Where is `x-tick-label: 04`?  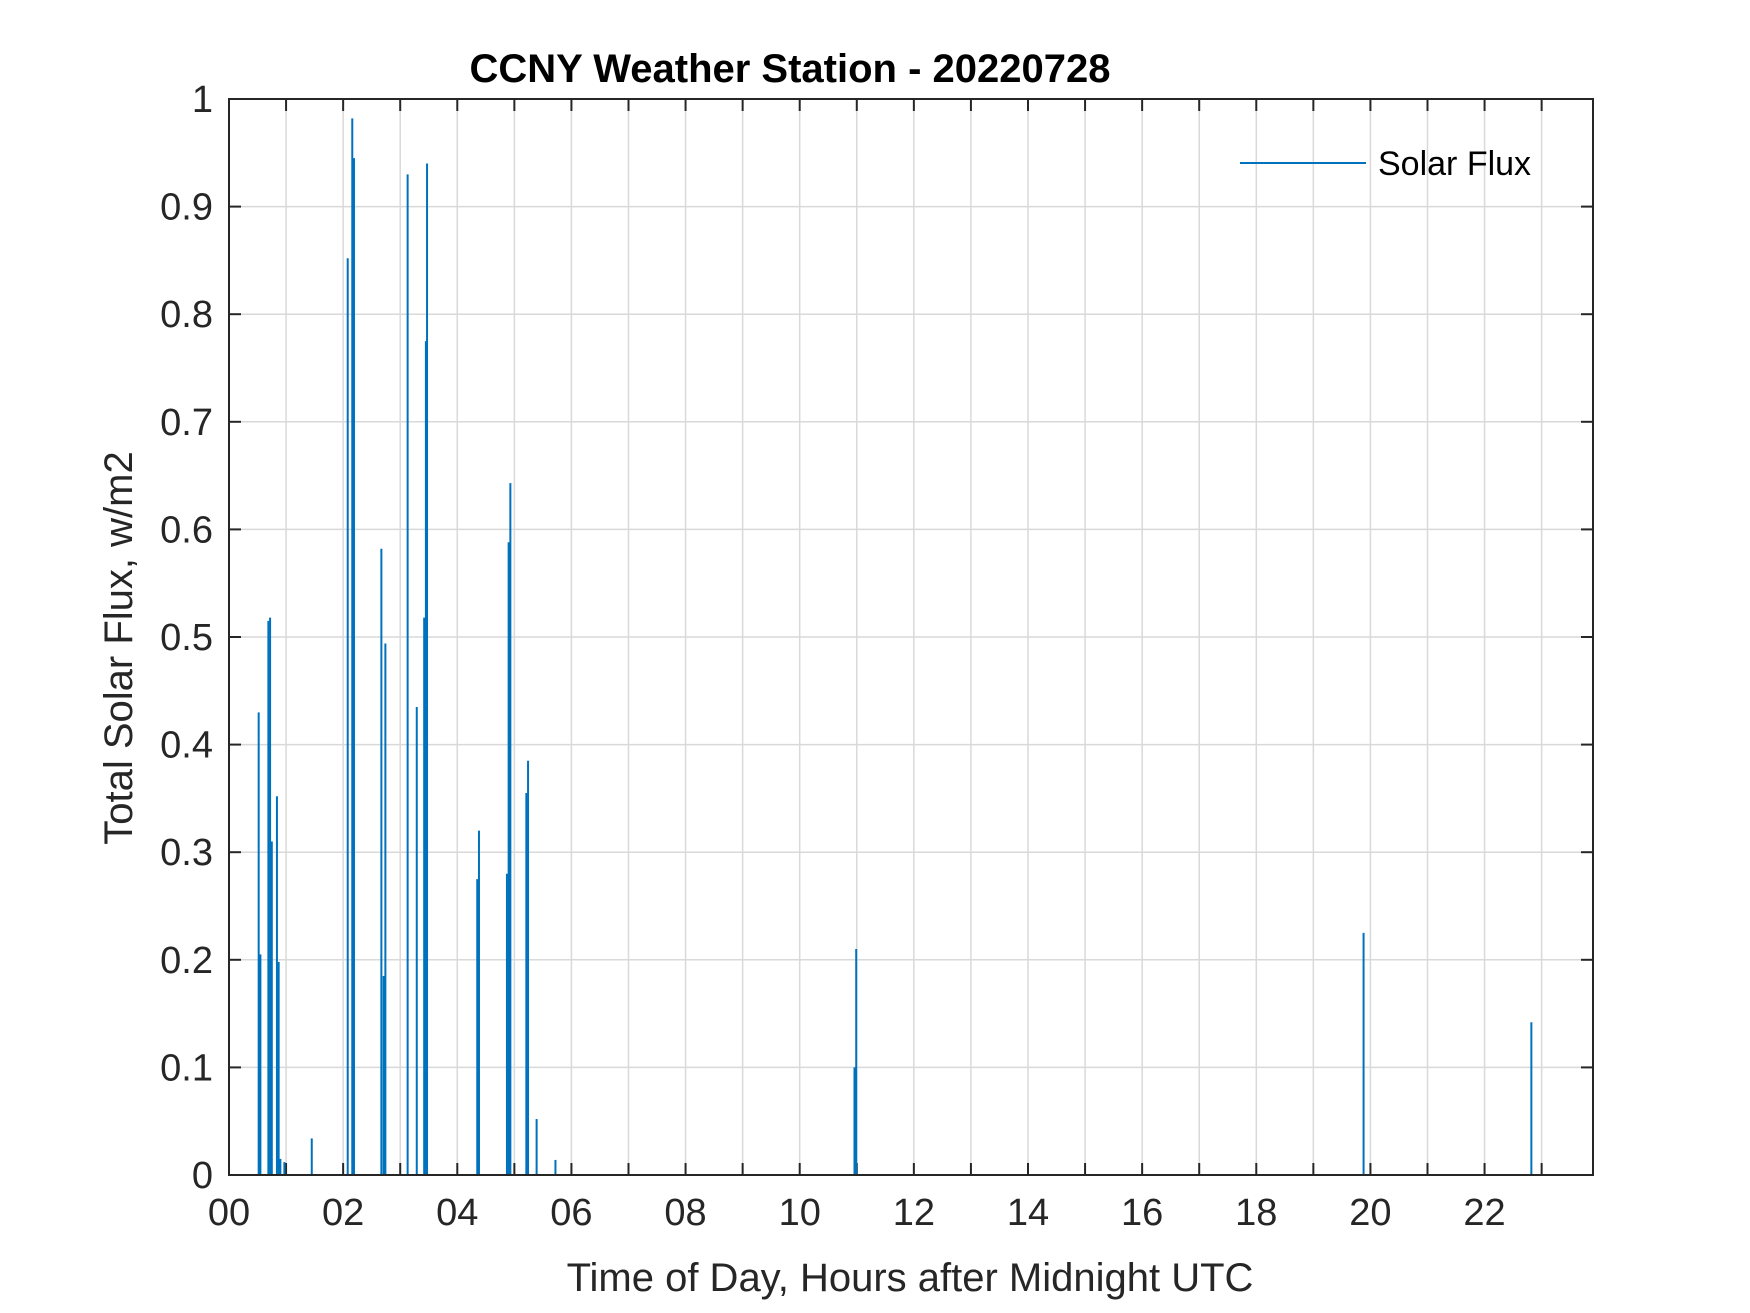
x-tick-label: 04 is located at coordinates (457, 1213).